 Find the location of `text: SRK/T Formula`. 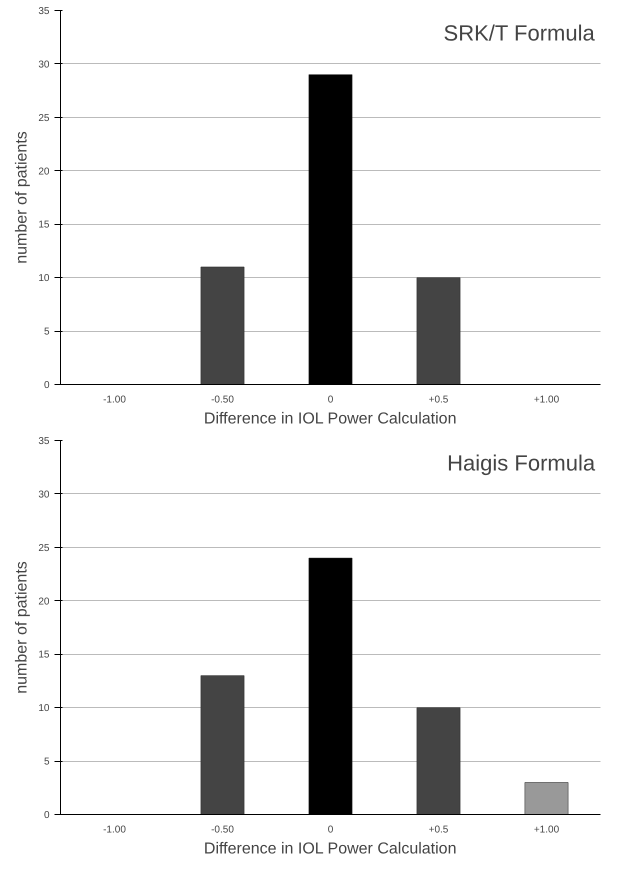

text: SRK/T Formula is located at coordinates (520, 33).